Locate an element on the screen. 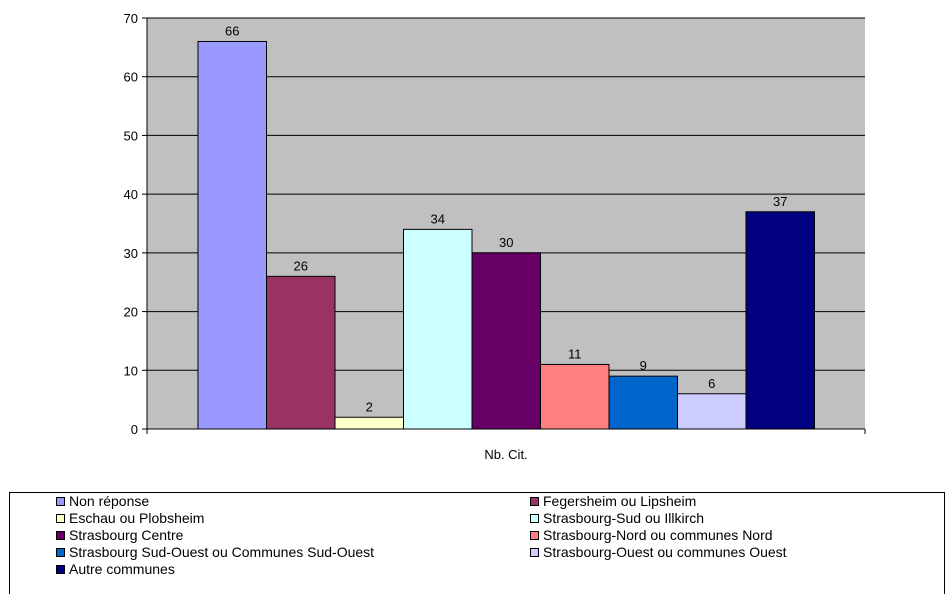 The height and width of the screenshot is (594, 947). legend-label: Non réponse is located at coordinates (109, 501).